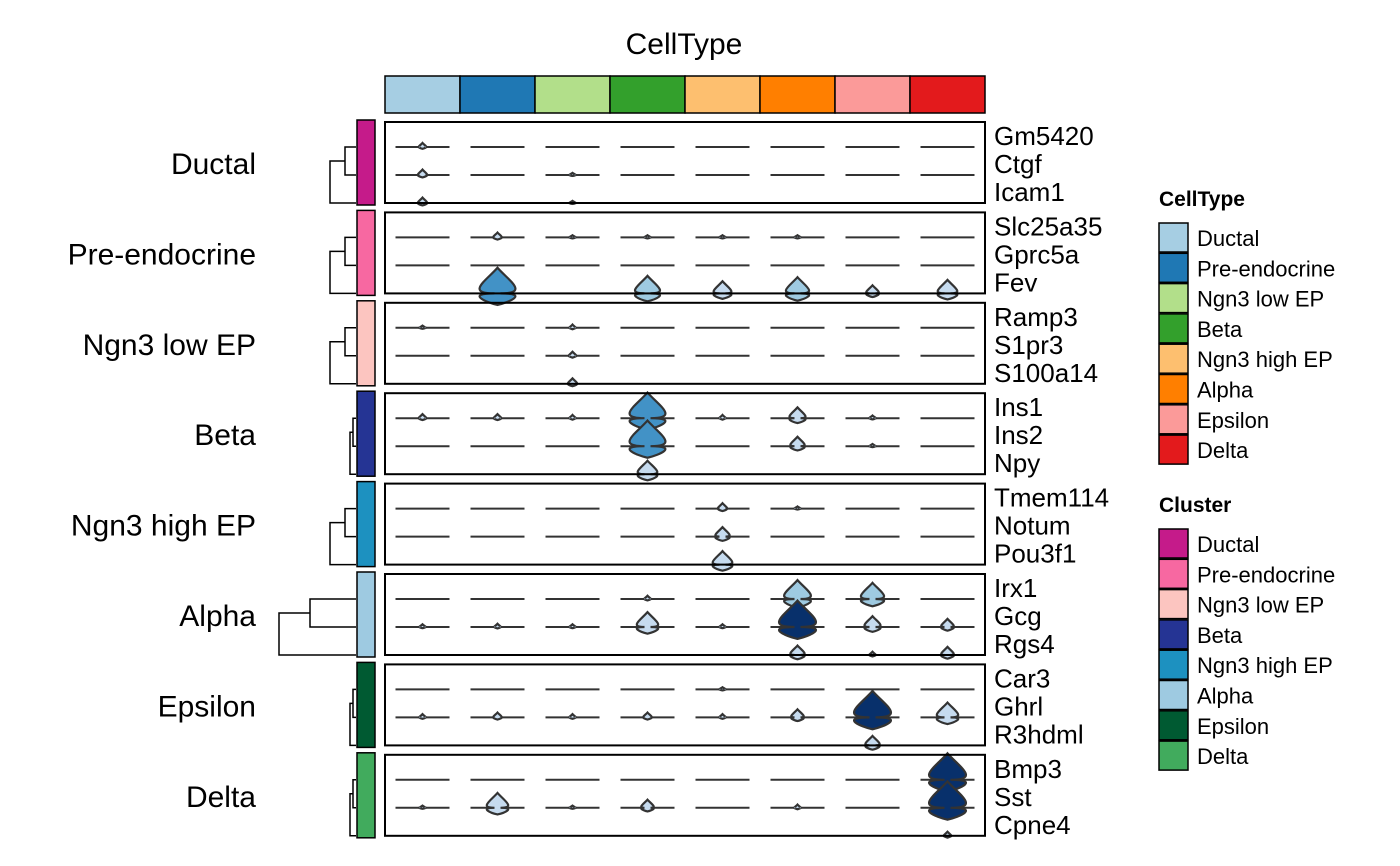  Describe the element at coordinates (1173, 237) in the screenshot. I see `legend-swatch-celltype-ductal` at that location.